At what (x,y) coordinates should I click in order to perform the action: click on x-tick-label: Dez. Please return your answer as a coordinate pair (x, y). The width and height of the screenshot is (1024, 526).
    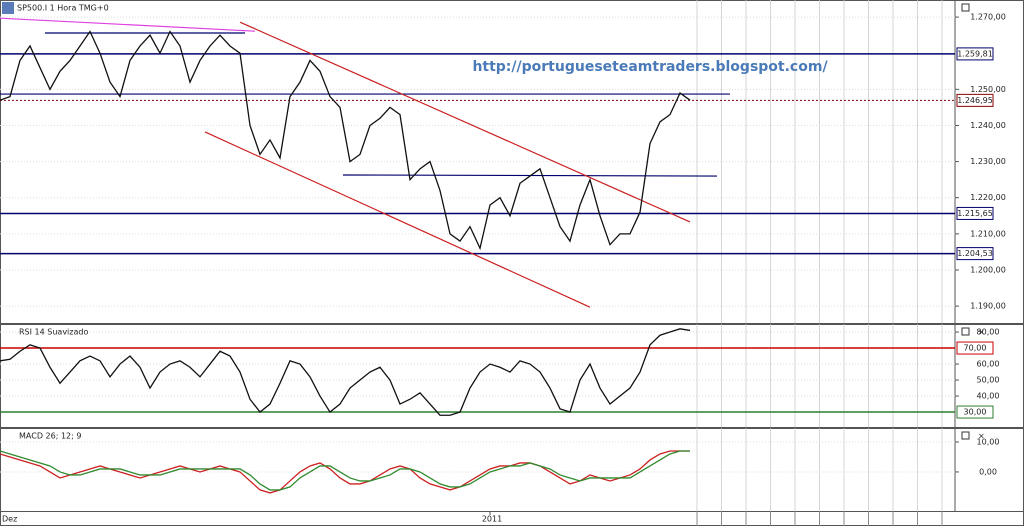
    Looking at the image, I should click on (9, 519).